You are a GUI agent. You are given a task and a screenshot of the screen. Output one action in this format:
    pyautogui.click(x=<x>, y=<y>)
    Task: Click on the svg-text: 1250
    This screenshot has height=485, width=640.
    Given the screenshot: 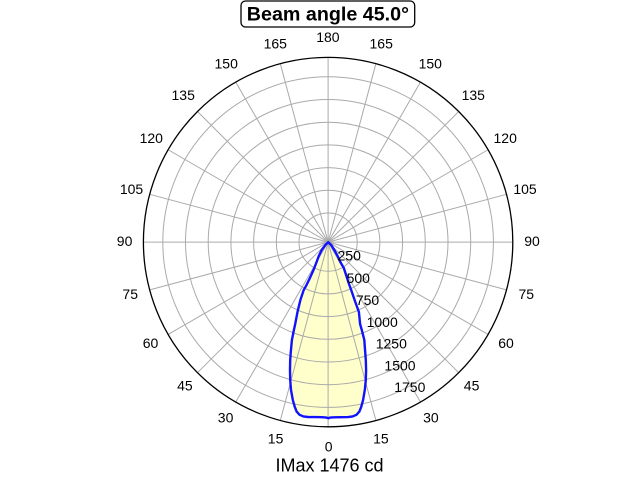 What is the action you would take?
    pyautogui.click(x=391, y=344)
    